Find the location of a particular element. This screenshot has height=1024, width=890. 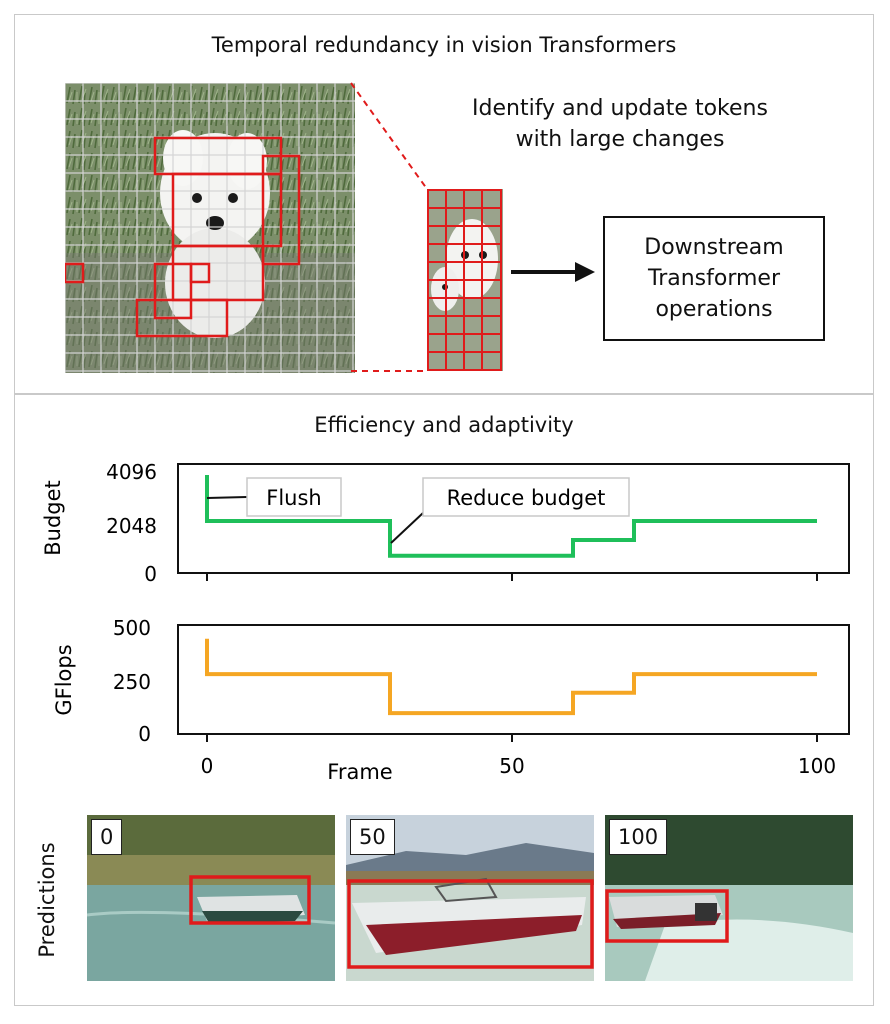

x-axis-label: Frame is located at coordinates (359, 772).